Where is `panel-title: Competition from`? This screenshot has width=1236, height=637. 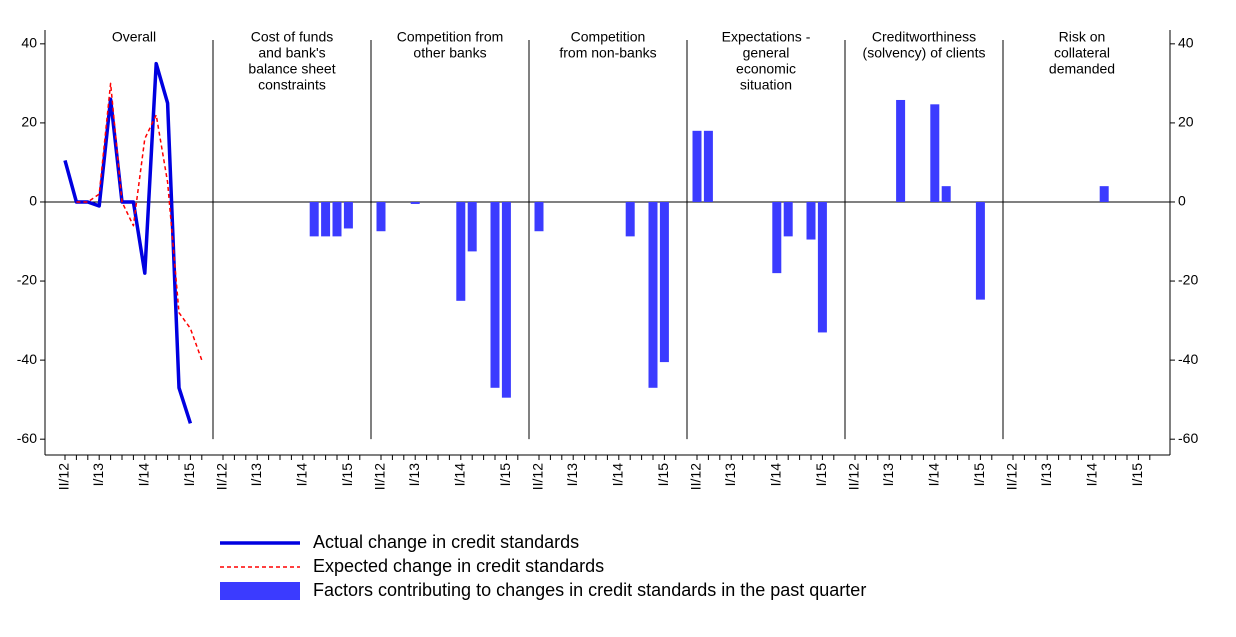 panel-title: Competition from is located at coordinates (450, 37).